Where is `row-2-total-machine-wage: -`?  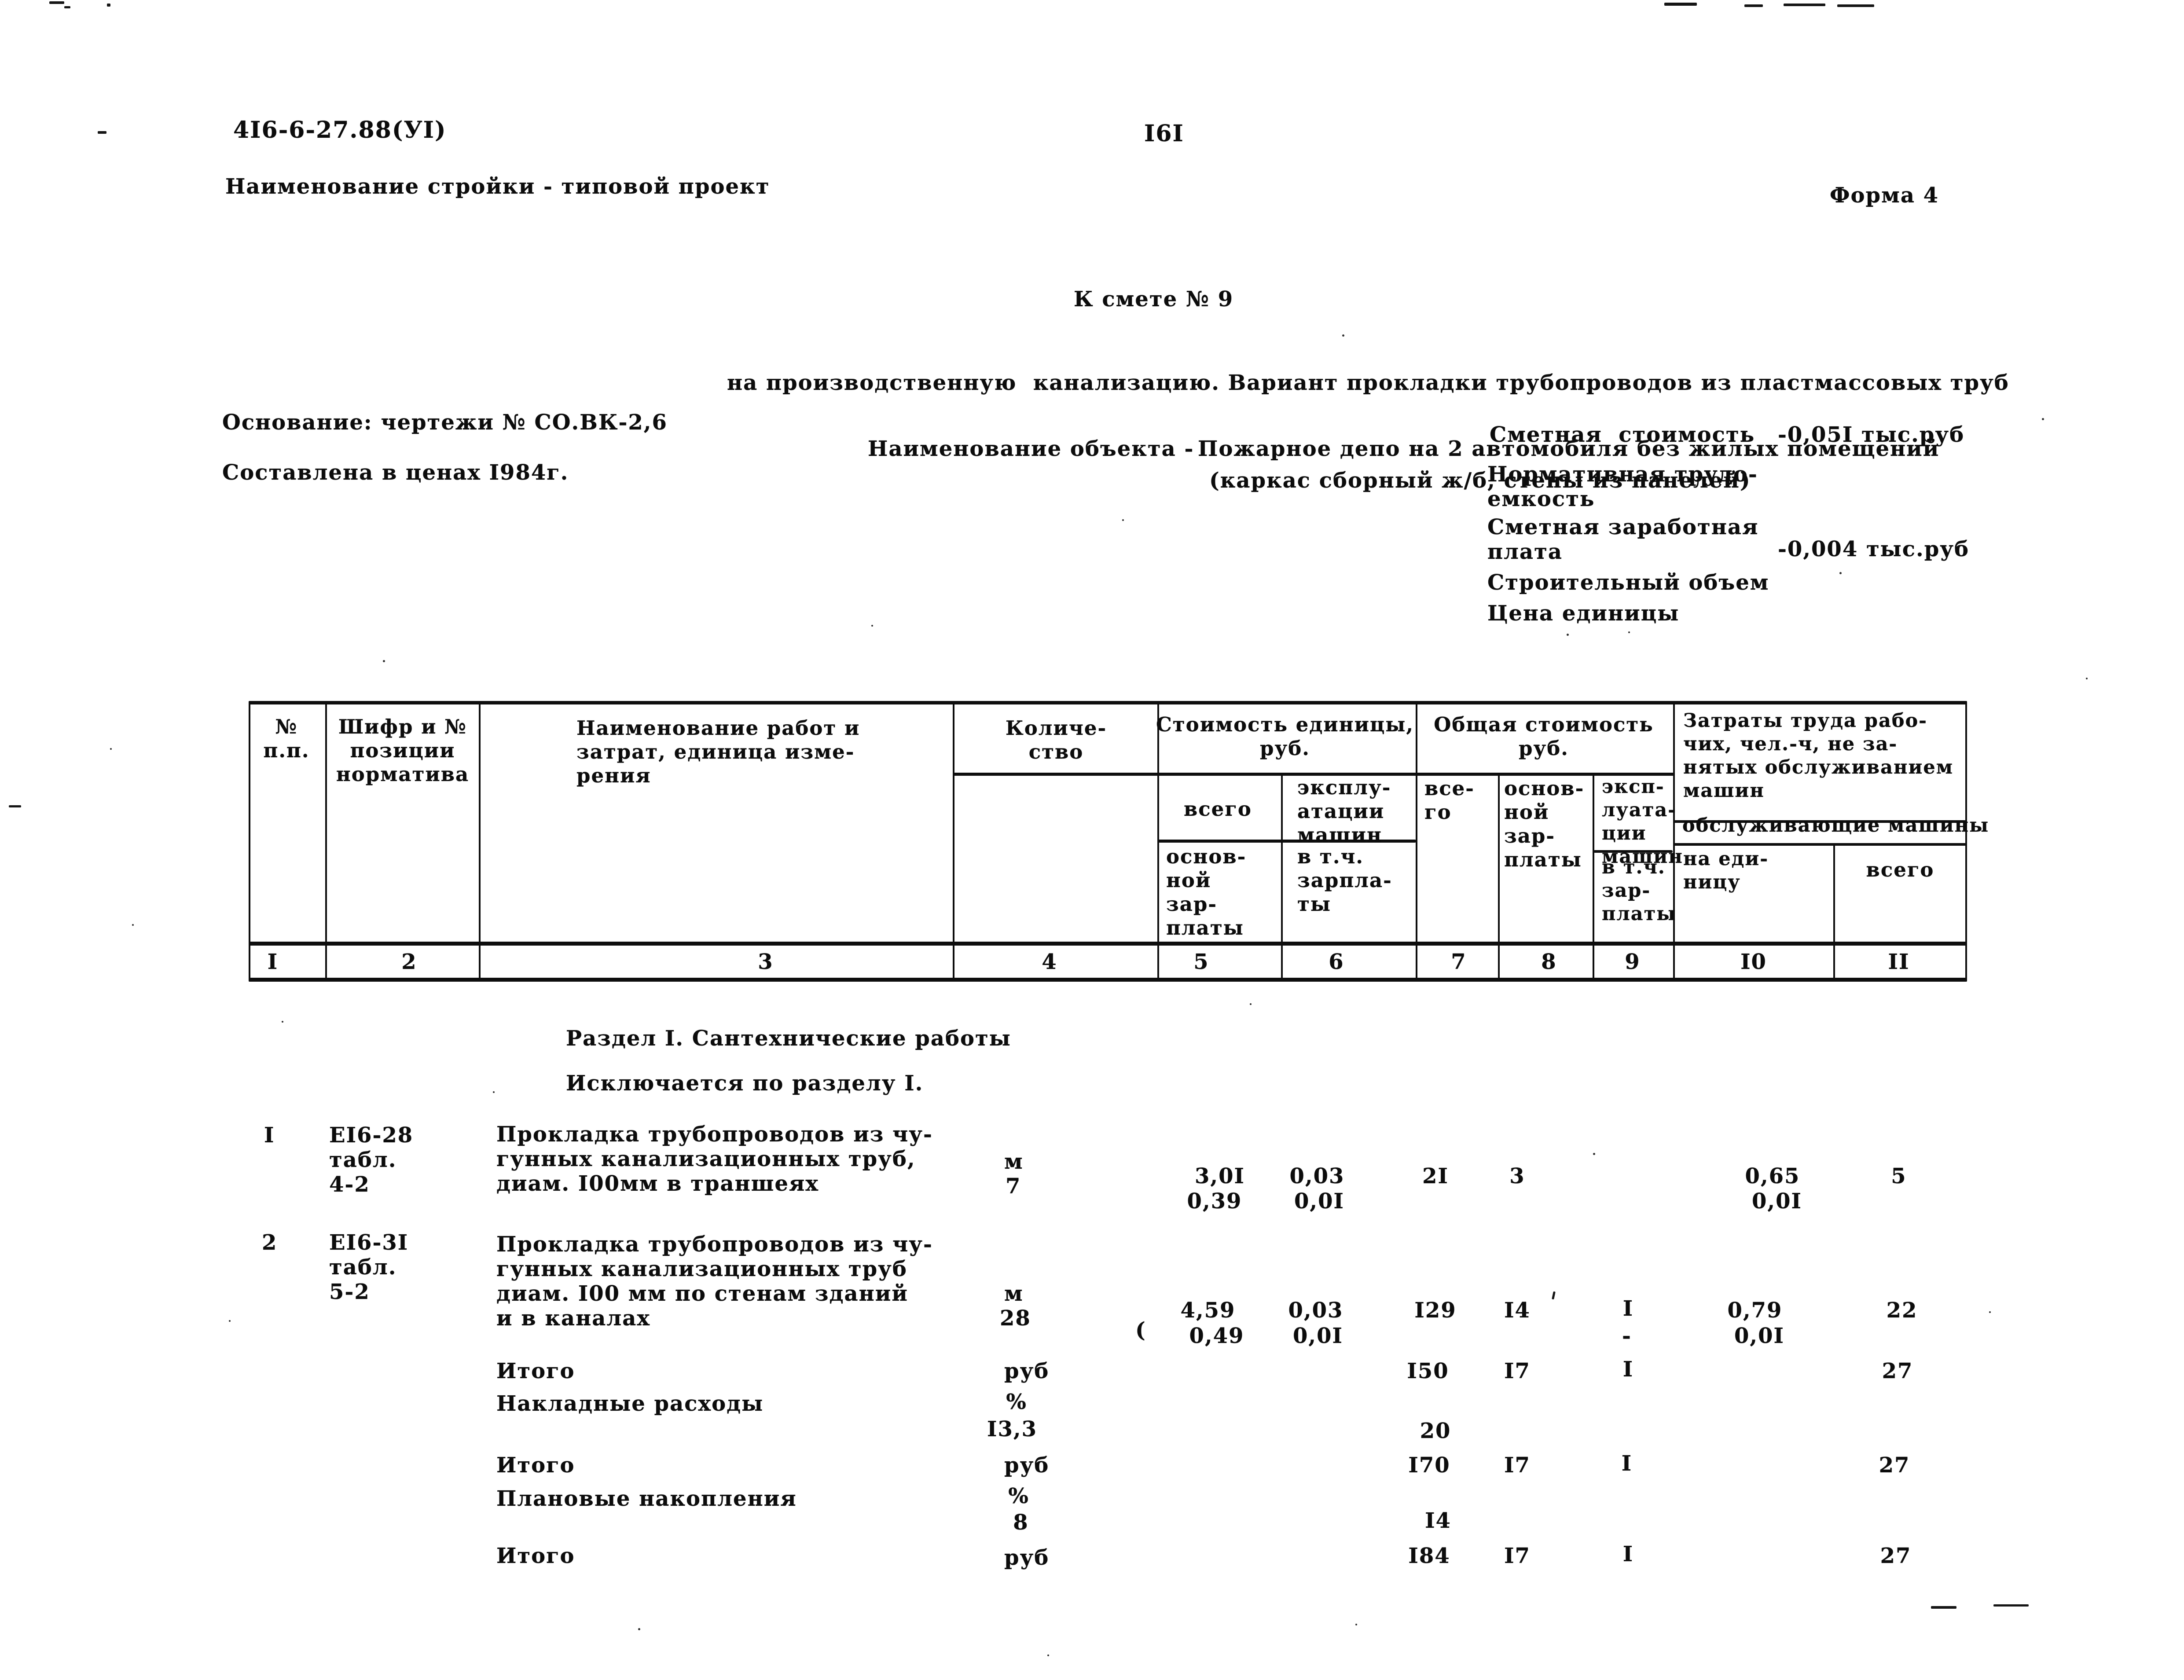
row-2-total-machine-wage: - is located at coordinates (1627, 1336).